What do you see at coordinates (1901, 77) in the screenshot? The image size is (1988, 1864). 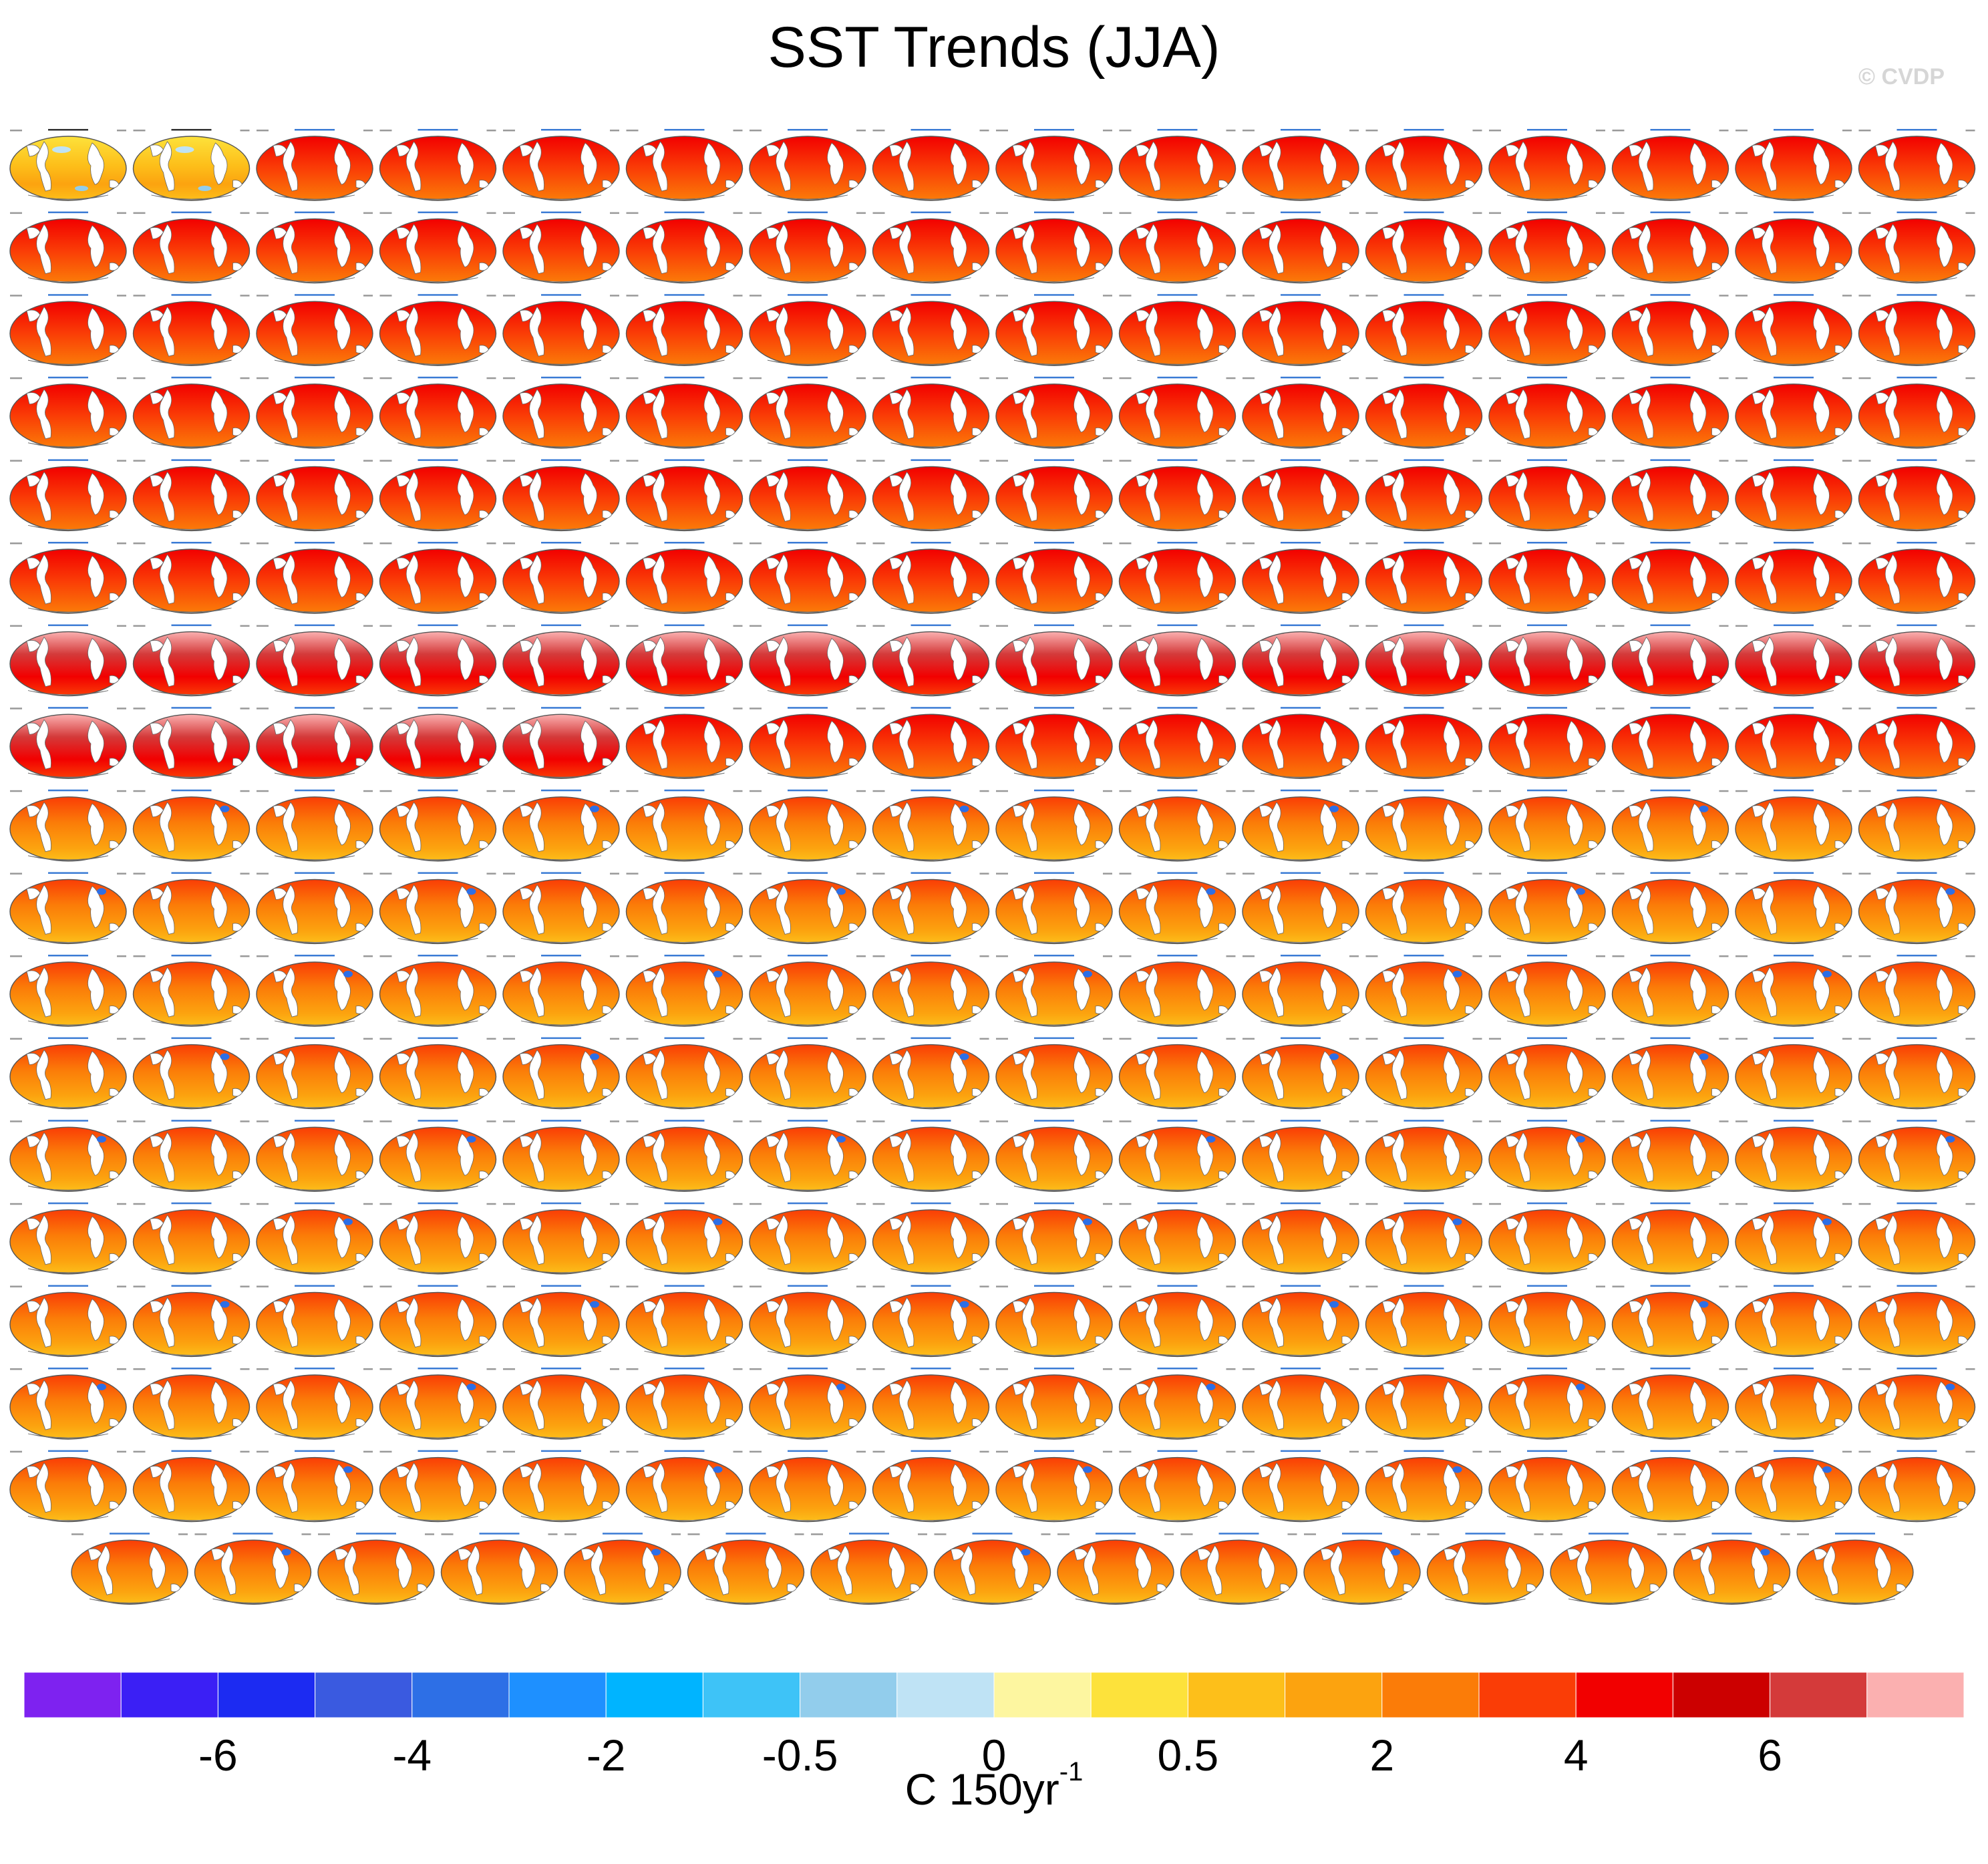 I see `cvdp-watermark: © CVDP` at bounding box center [1901, 77].